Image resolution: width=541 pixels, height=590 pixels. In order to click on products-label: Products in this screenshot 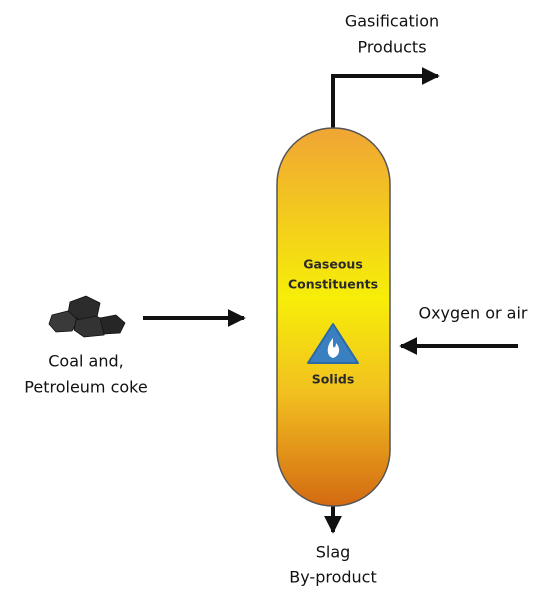, I will do `click(391, 47)`.